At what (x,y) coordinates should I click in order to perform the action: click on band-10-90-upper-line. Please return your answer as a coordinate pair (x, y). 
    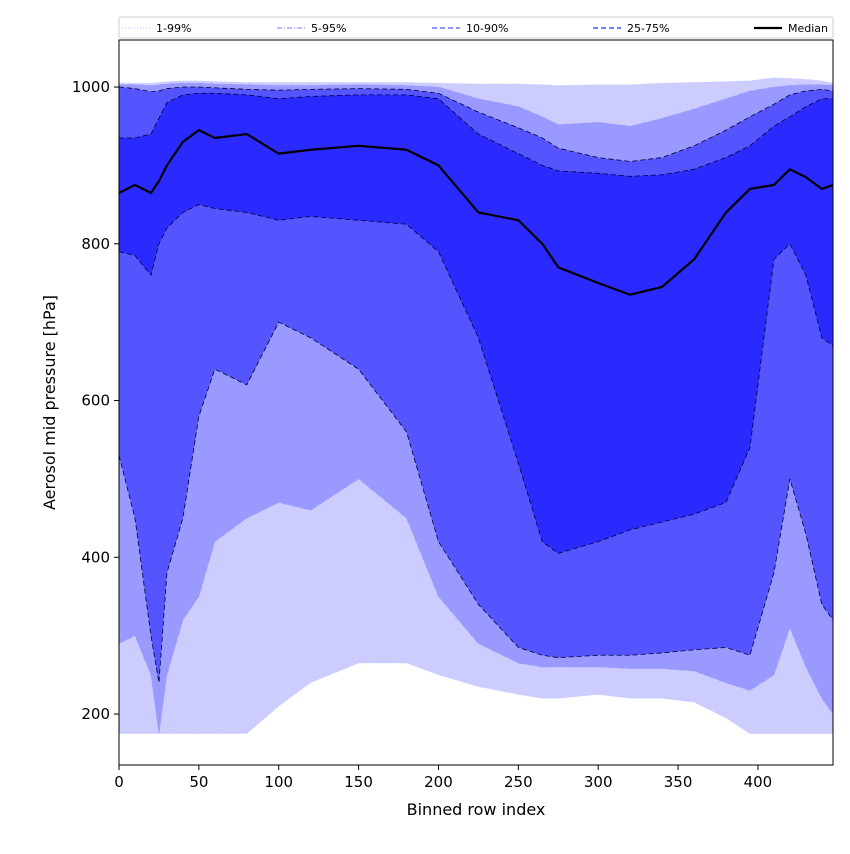
    Looking at the image, I should click on (476, 124).